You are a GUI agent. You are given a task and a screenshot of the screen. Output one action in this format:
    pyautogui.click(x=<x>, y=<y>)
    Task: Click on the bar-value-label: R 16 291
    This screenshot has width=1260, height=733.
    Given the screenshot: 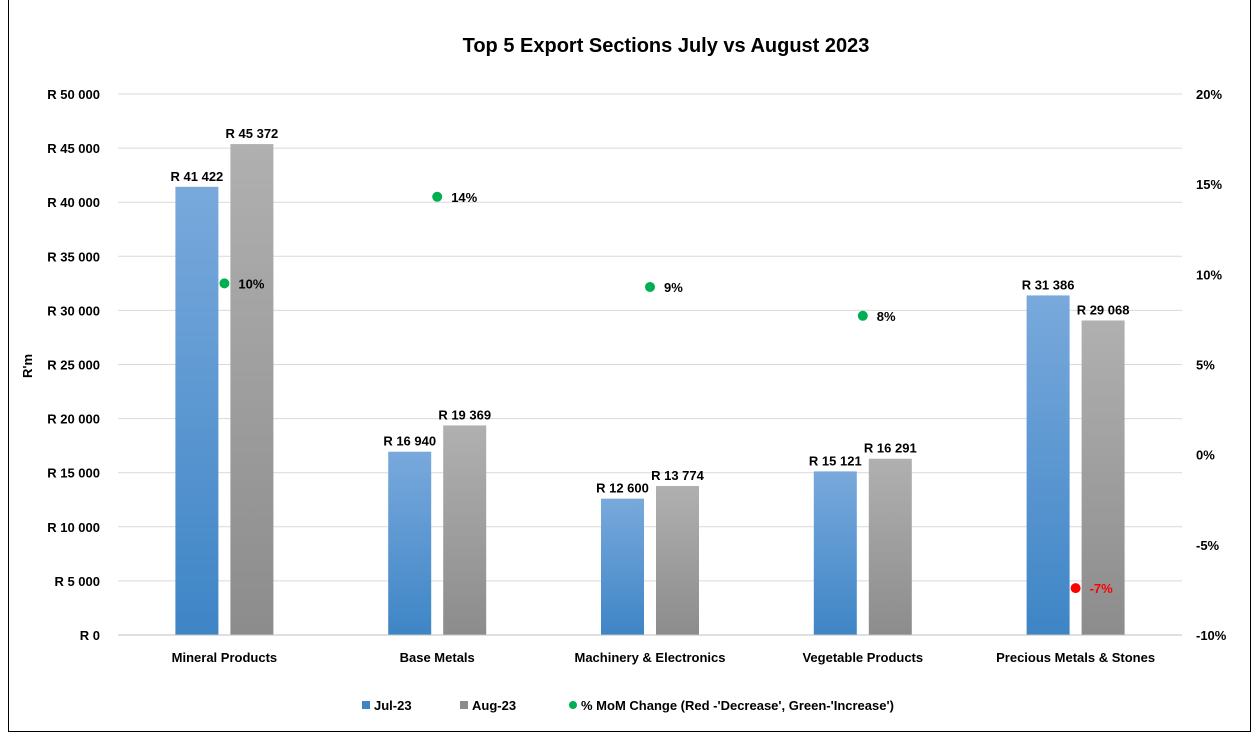 What is the action you would take?
    pyautogui.click(x=890, y=448)
    